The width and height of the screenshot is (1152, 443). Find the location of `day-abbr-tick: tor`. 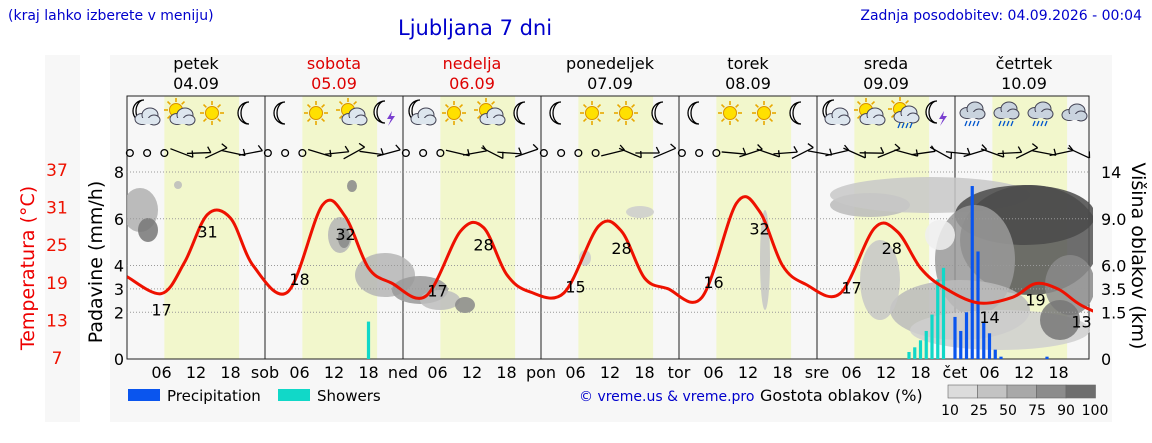

day-abbr-tick: tor is located at coordinates (679, 372).